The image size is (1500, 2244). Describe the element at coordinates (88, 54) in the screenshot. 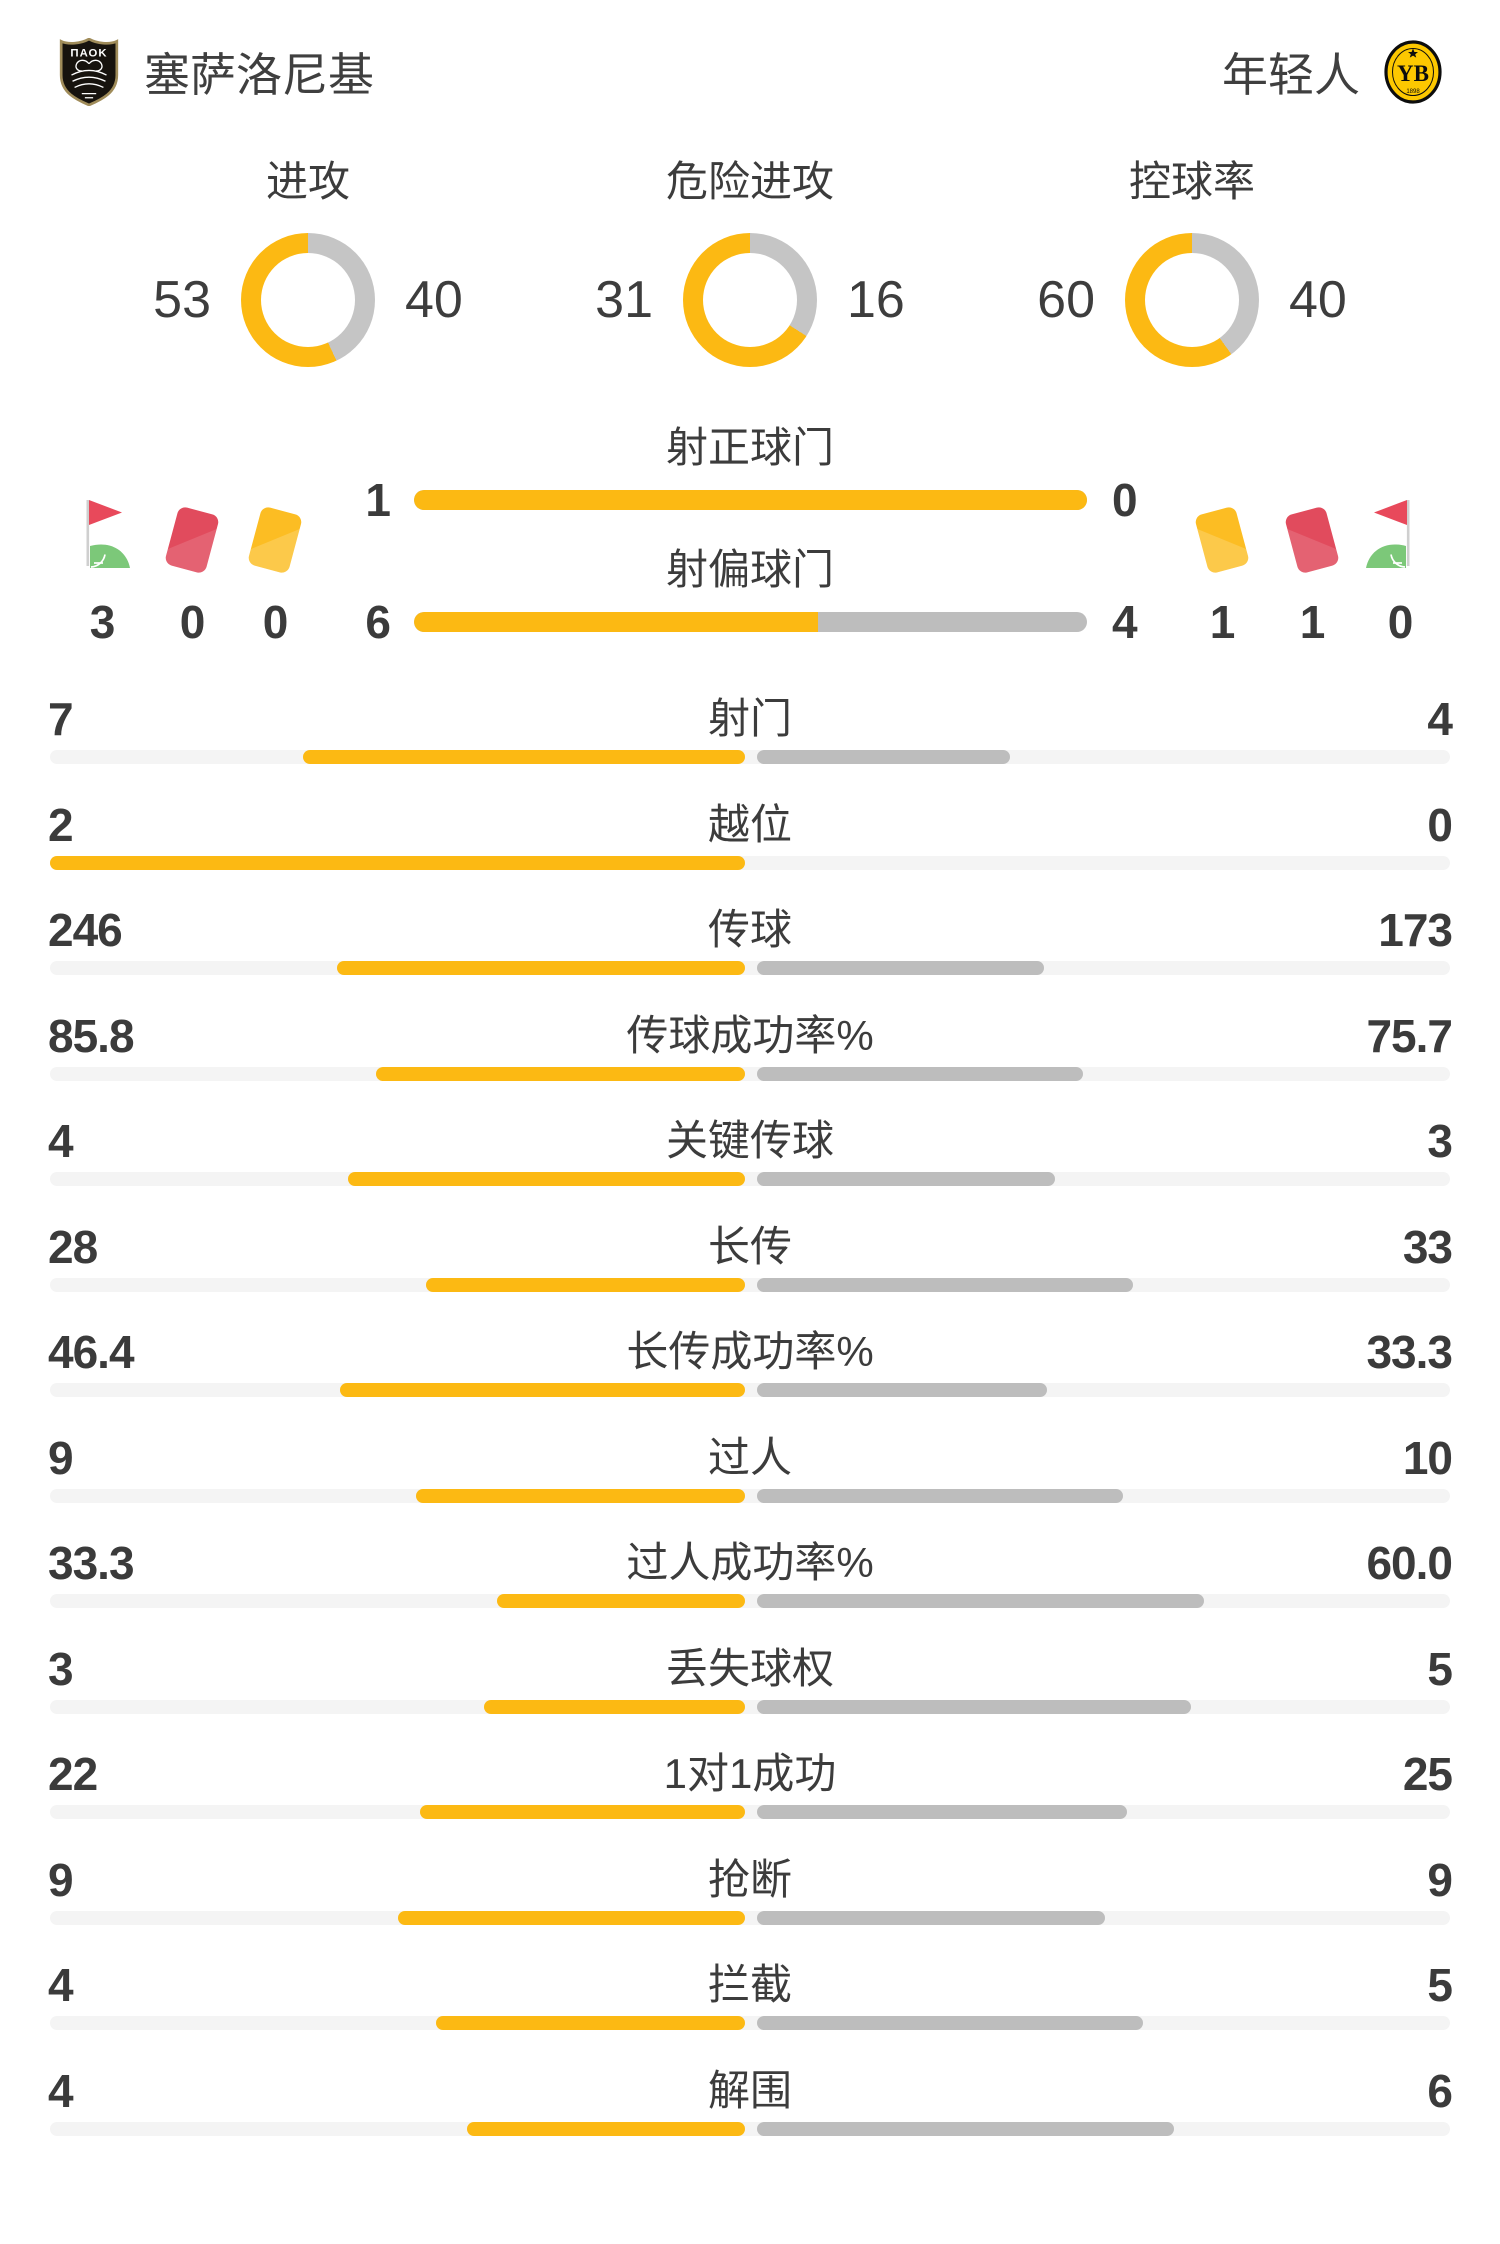

I see `svg-text: ΠΑΟΚ` at that location.